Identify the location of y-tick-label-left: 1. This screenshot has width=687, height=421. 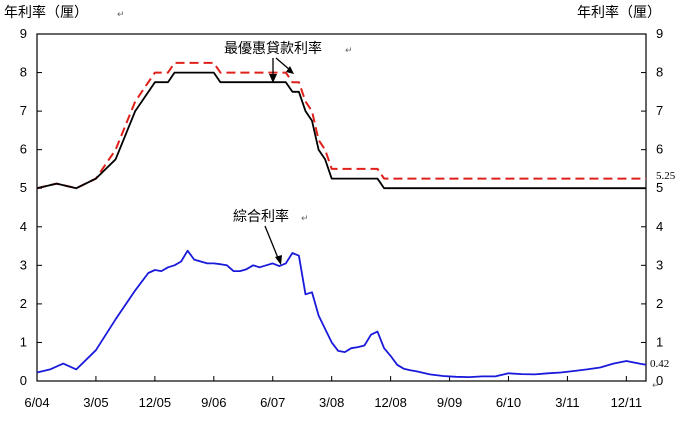
(23, 341).